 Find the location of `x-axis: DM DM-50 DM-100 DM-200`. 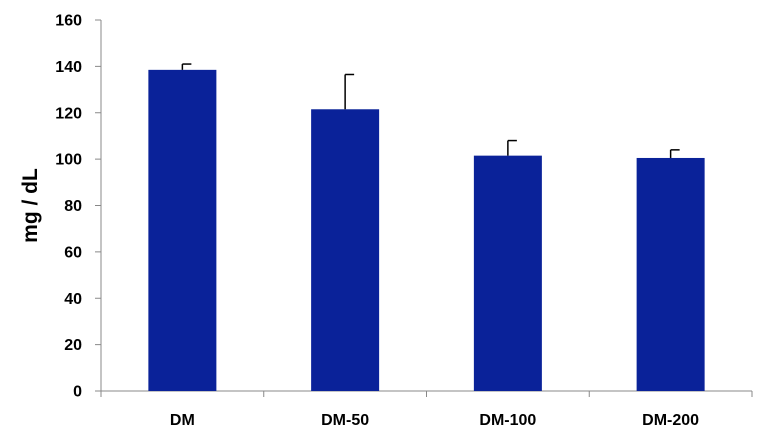

x-axis: DM DM-50 DM-100 DM-200 is located at coordinates (426, 409).